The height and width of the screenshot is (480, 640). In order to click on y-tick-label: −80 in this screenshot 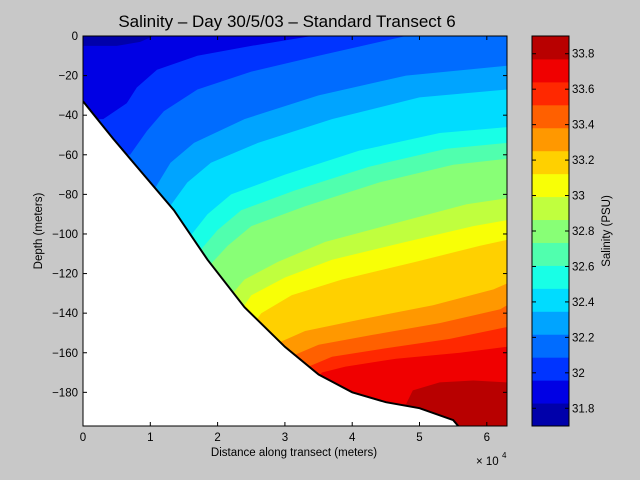, I will do `click(68, 195)`.